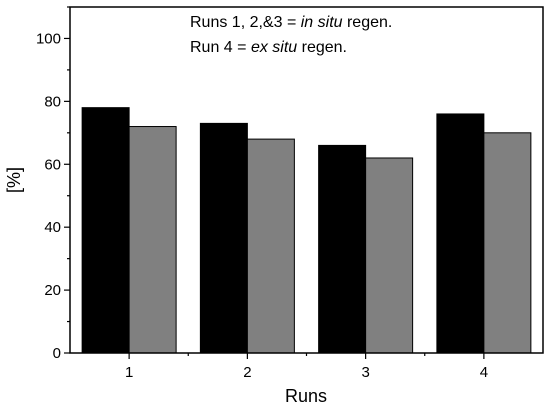 The height and width of the screenshot is (410, 550). Describe the element at coordinates (322, 22) in the screenshot. I see `annotation-line-1-italic: in situ` at that location.